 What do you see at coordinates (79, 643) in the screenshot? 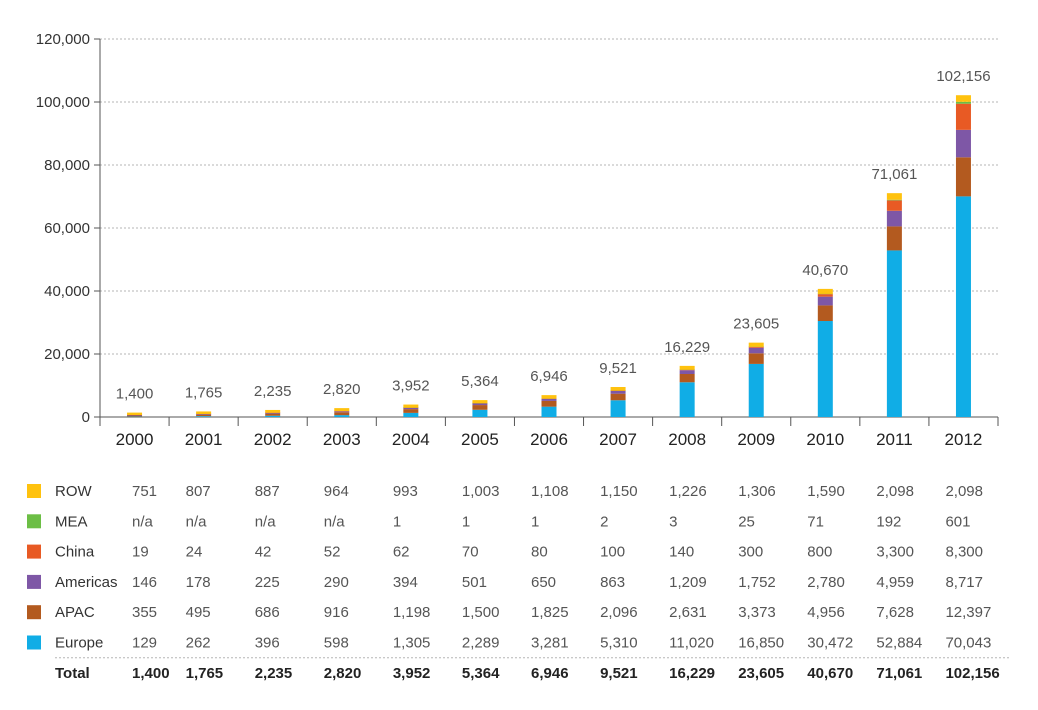
I see `table-row-label: Europe` at bounding box center [79, 643].